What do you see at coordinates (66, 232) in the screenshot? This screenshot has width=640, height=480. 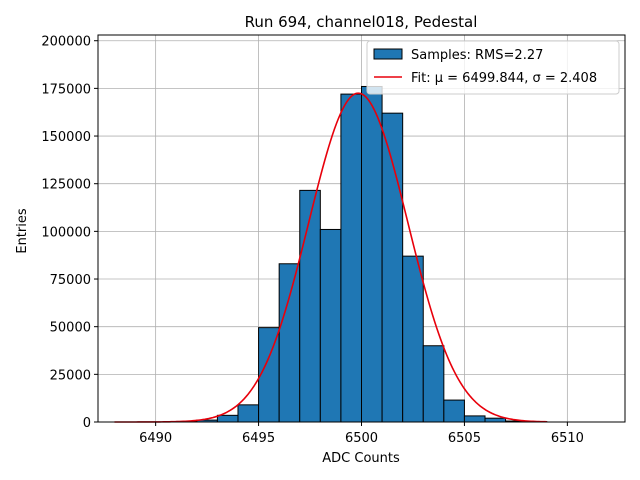 I see `y-tick-label: 100000` at bounding box center [66, 232].